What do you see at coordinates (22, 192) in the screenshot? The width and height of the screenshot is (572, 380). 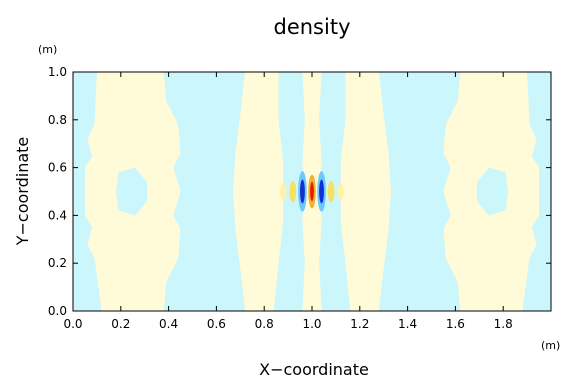 I see `y-axis-label: Y−coordinate` at bounding box center [22, 192].